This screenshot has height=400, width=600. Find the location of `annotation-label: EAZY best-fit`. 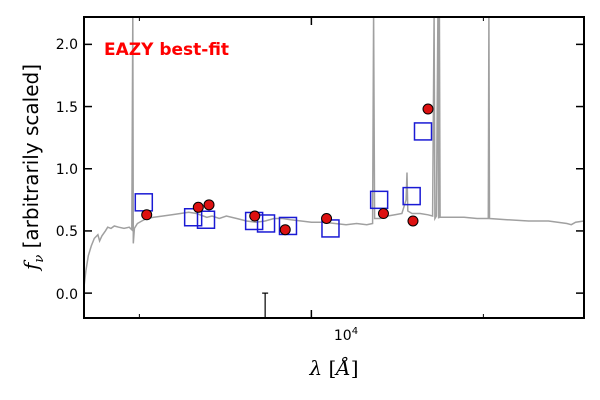

annotation-label: EAZY best-fit is located at coordinates (166, 50).